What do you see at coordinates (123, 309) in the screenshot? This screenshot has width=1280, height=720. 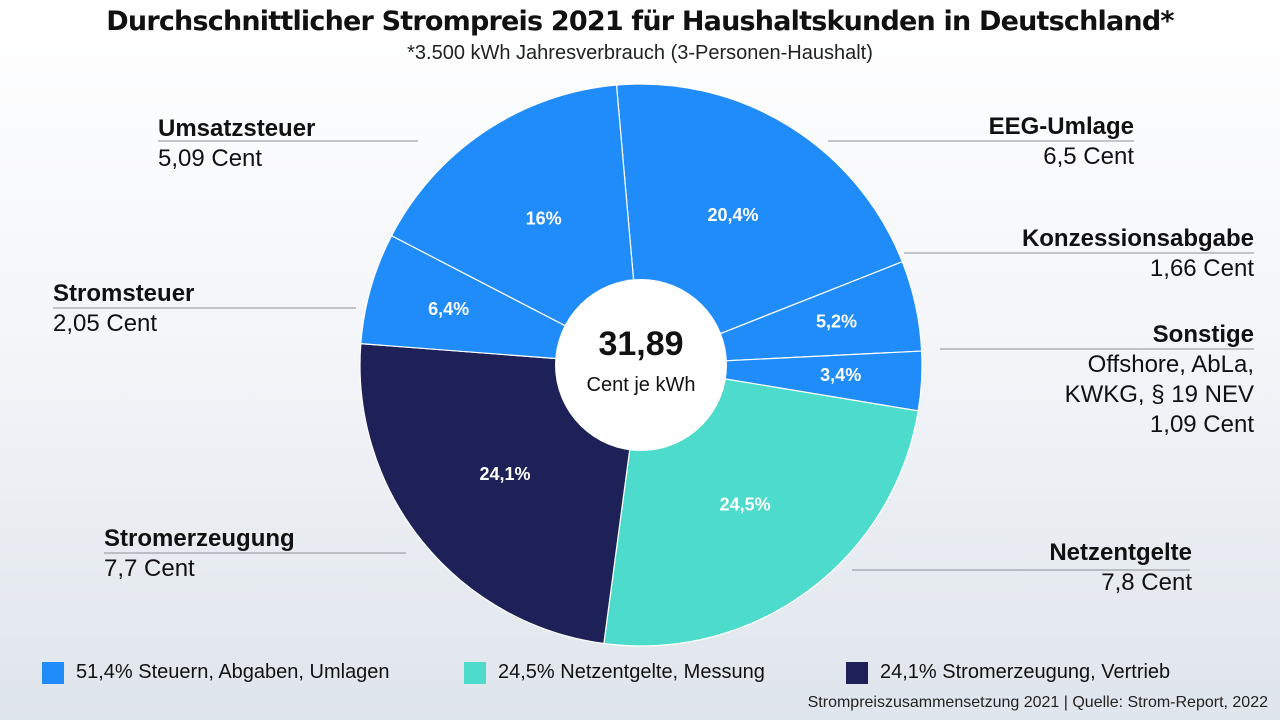 I see `label-stromsteuer: Stromsteuer 2,05 Cent` at bounding box center [123, 309].